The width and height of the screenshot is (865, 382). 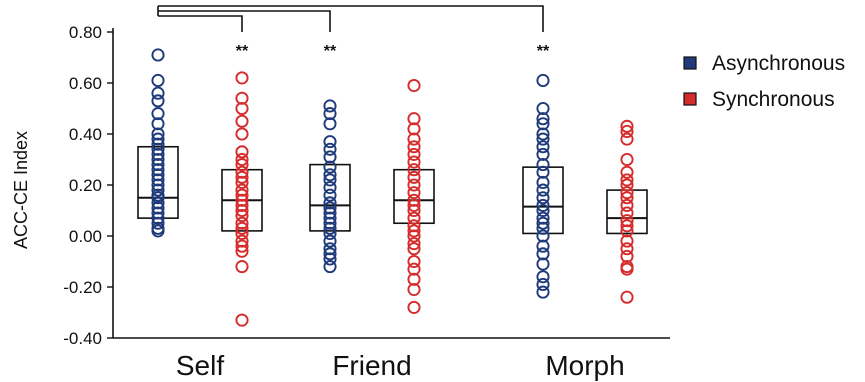 What do you see at coordinates (82, 287) in the screenshot?
I see `y-tick-label: -0.20` at bounding box center [82, 287].